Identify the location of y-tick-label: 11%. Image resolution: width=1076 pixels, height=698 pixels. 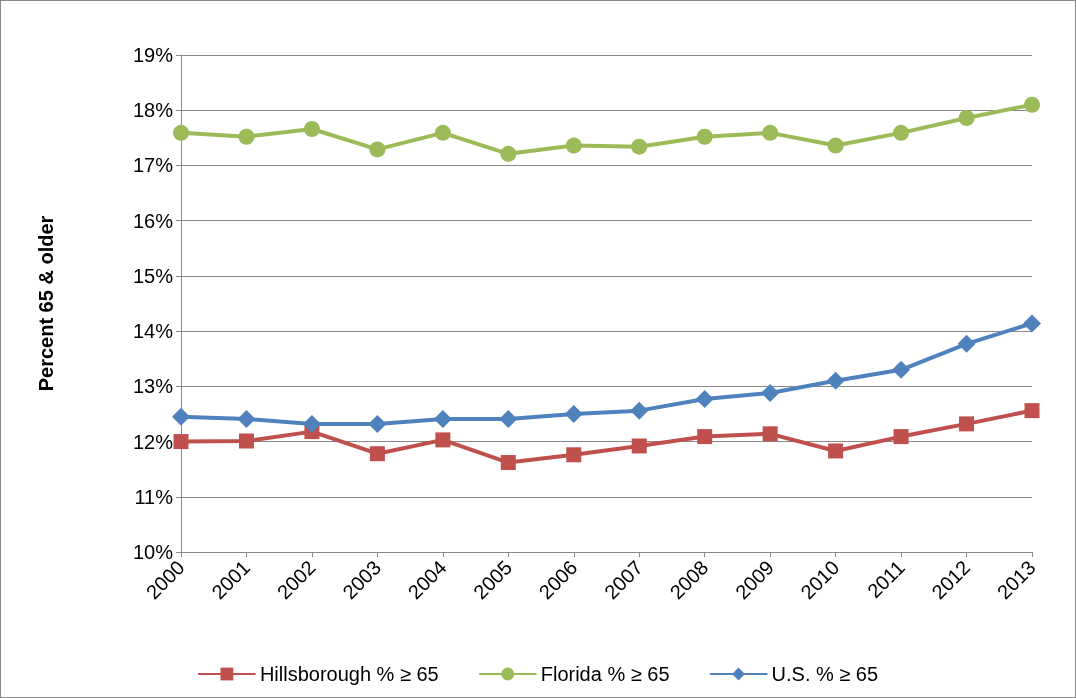
(154, 496).